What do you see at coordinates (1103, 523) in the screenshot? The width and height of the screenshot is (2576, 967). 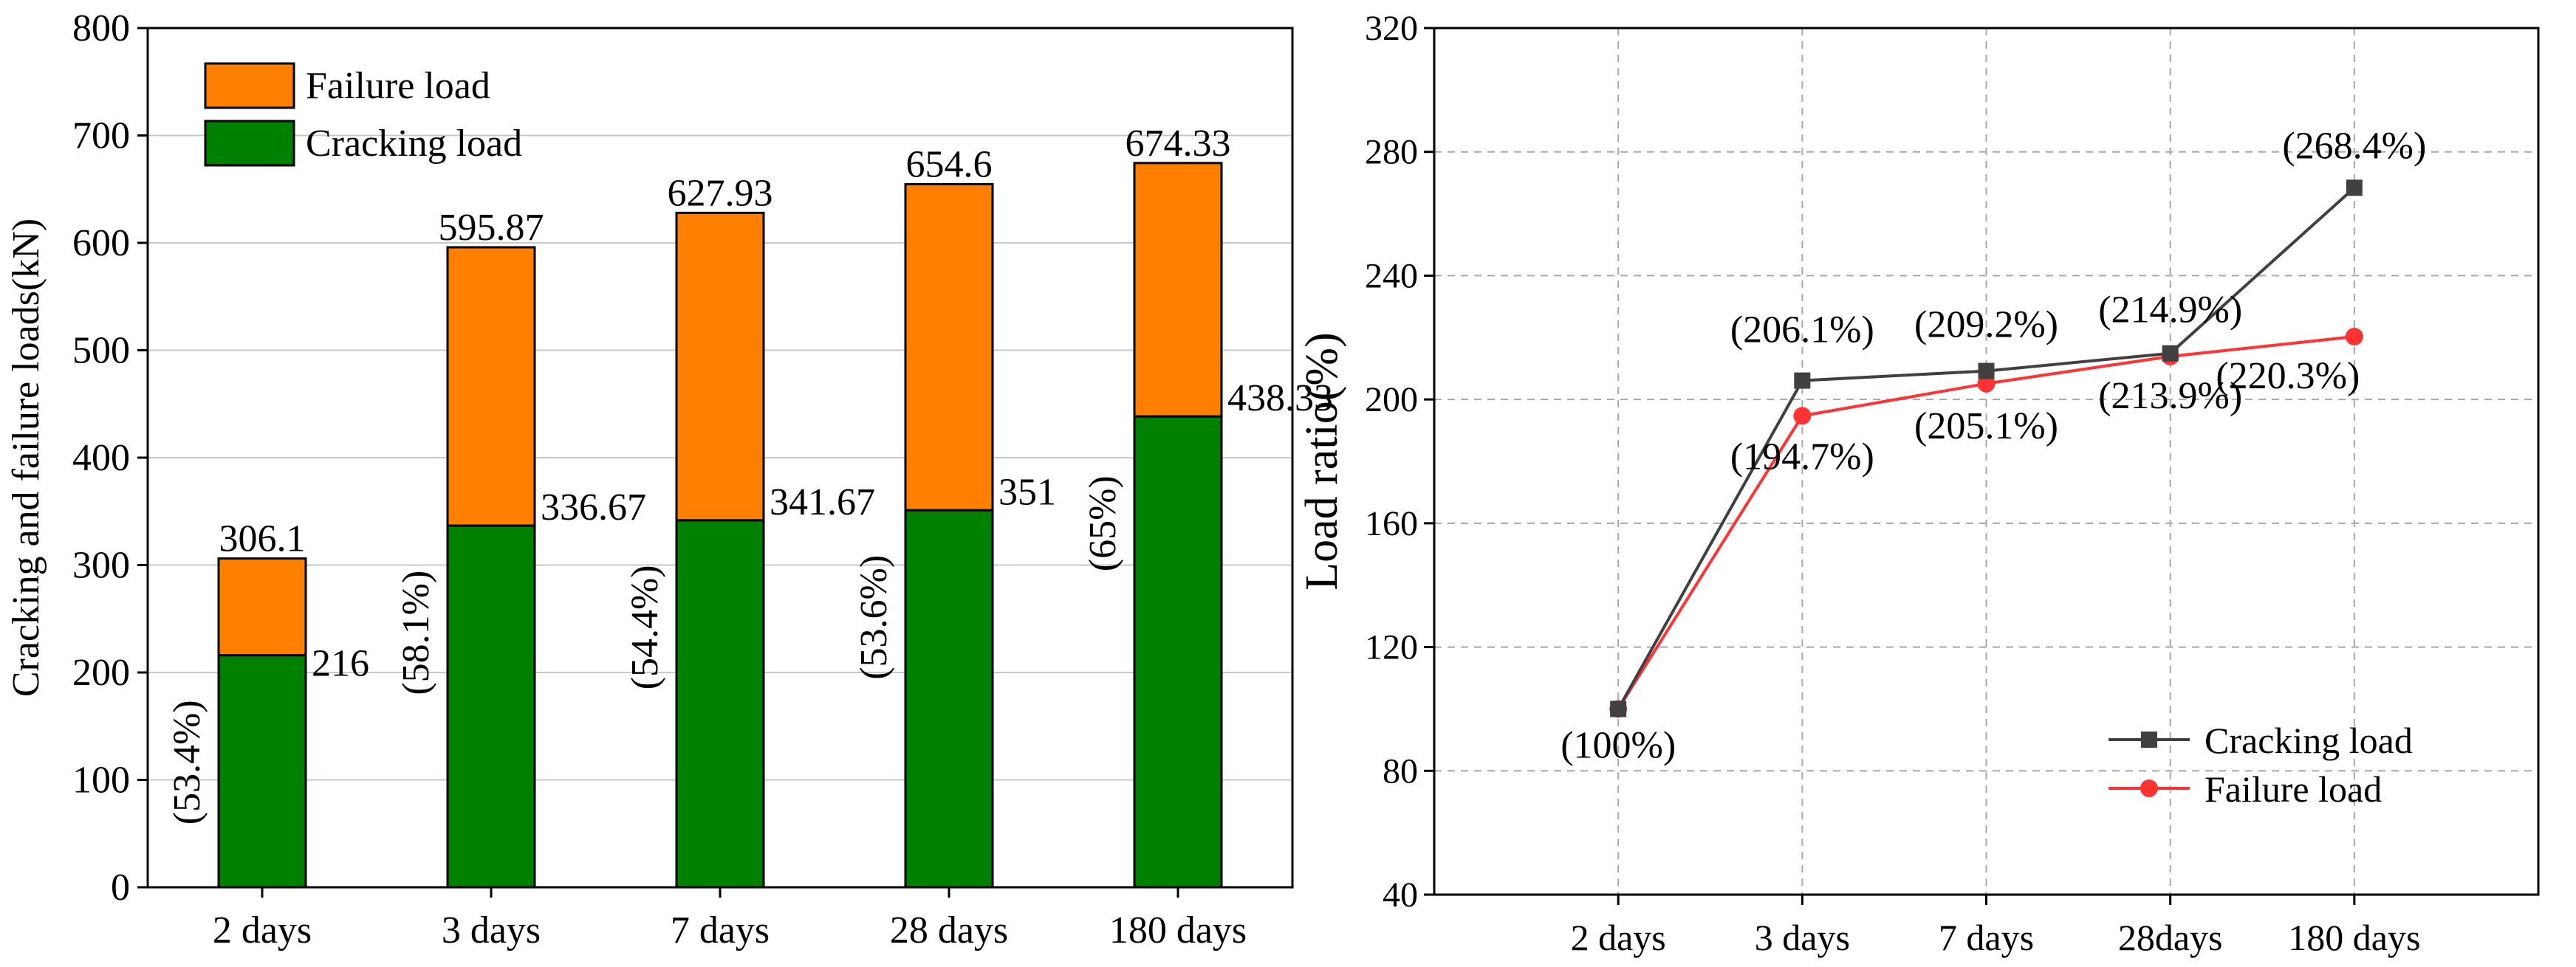 I see `ratio-label: (65%)` at bounding box center [1103, 523].